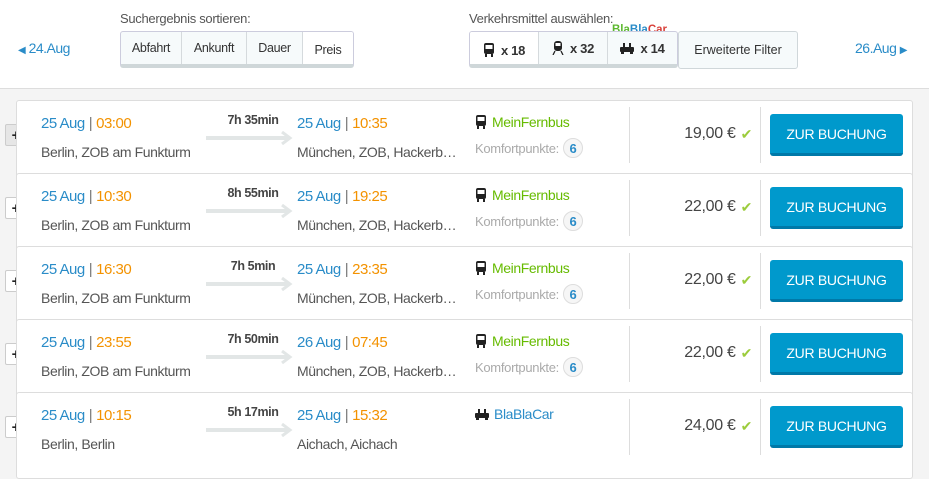  I want to click on price: 22,00 € ✔, so click(718, 353).